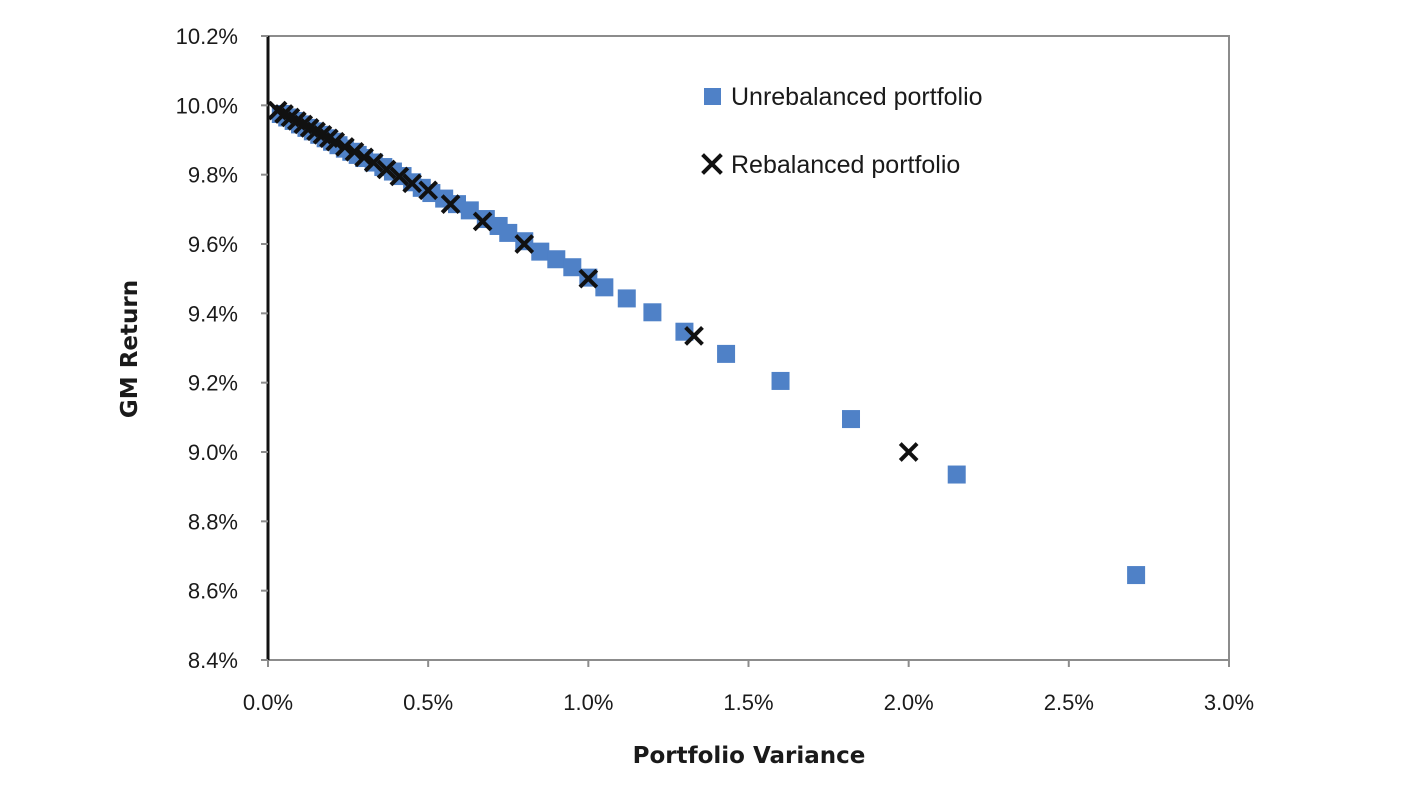  Describe the element at coordinates (213, 521) in the screenshot. I see `y-tick-label: 8.8%` at that location.